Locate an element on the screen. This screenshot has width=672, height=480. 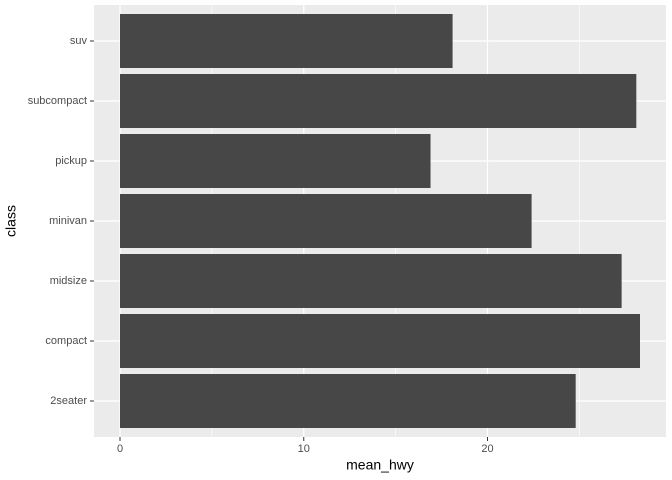
x-tick-label: 10 is located at coordinates (304, 449).